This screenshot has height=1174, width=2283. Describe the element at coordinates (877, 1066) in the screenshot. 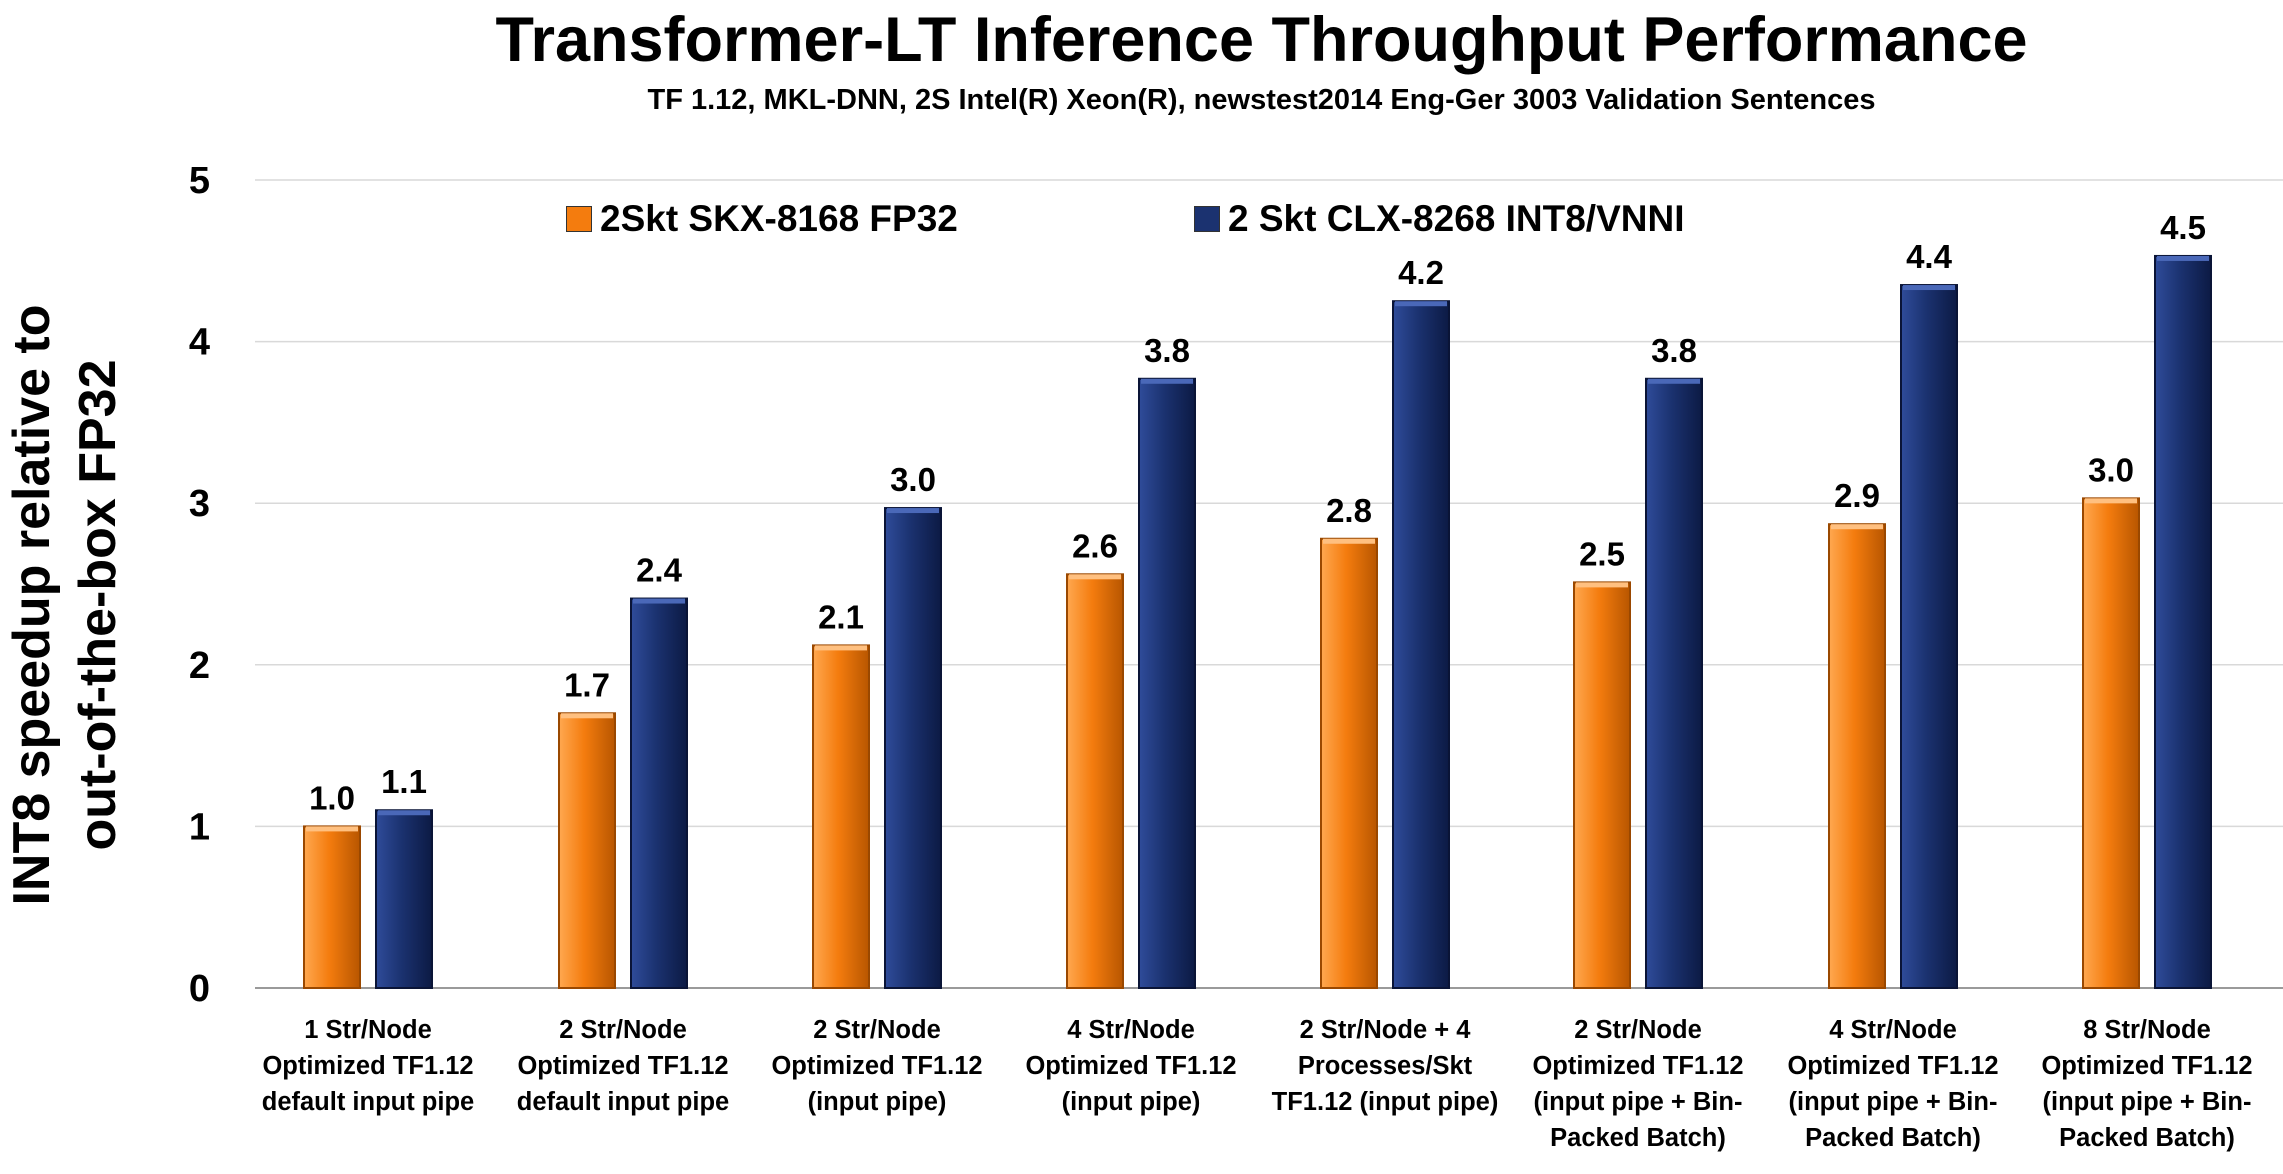

I see `x-tick-label: 2 Str/Node Optimized TF1.12 (input pipe)` at that location.